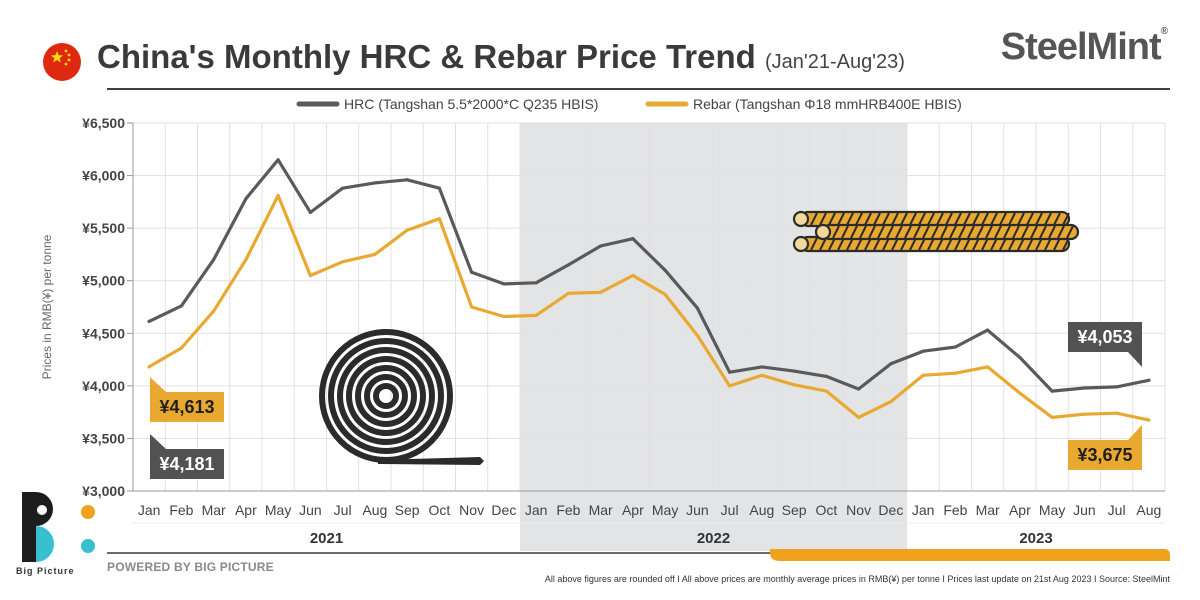 Image resolution: width=1200 pixels, height=600 pixels. What do you see at coordinates (801, 219) in the screenshot?
I see `rebar-end` at bounding box center [801, 219].